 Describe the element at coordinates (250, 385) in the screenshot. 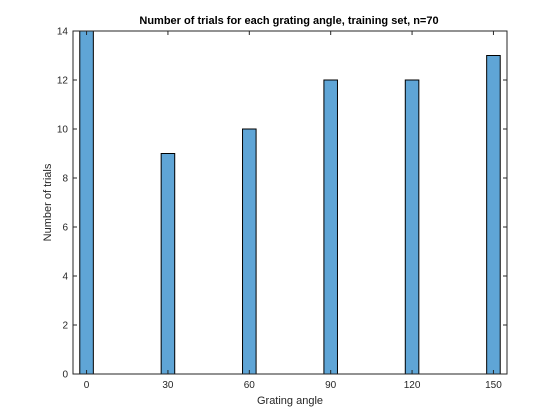

I see `x-tick-label-60: 60` at that location.